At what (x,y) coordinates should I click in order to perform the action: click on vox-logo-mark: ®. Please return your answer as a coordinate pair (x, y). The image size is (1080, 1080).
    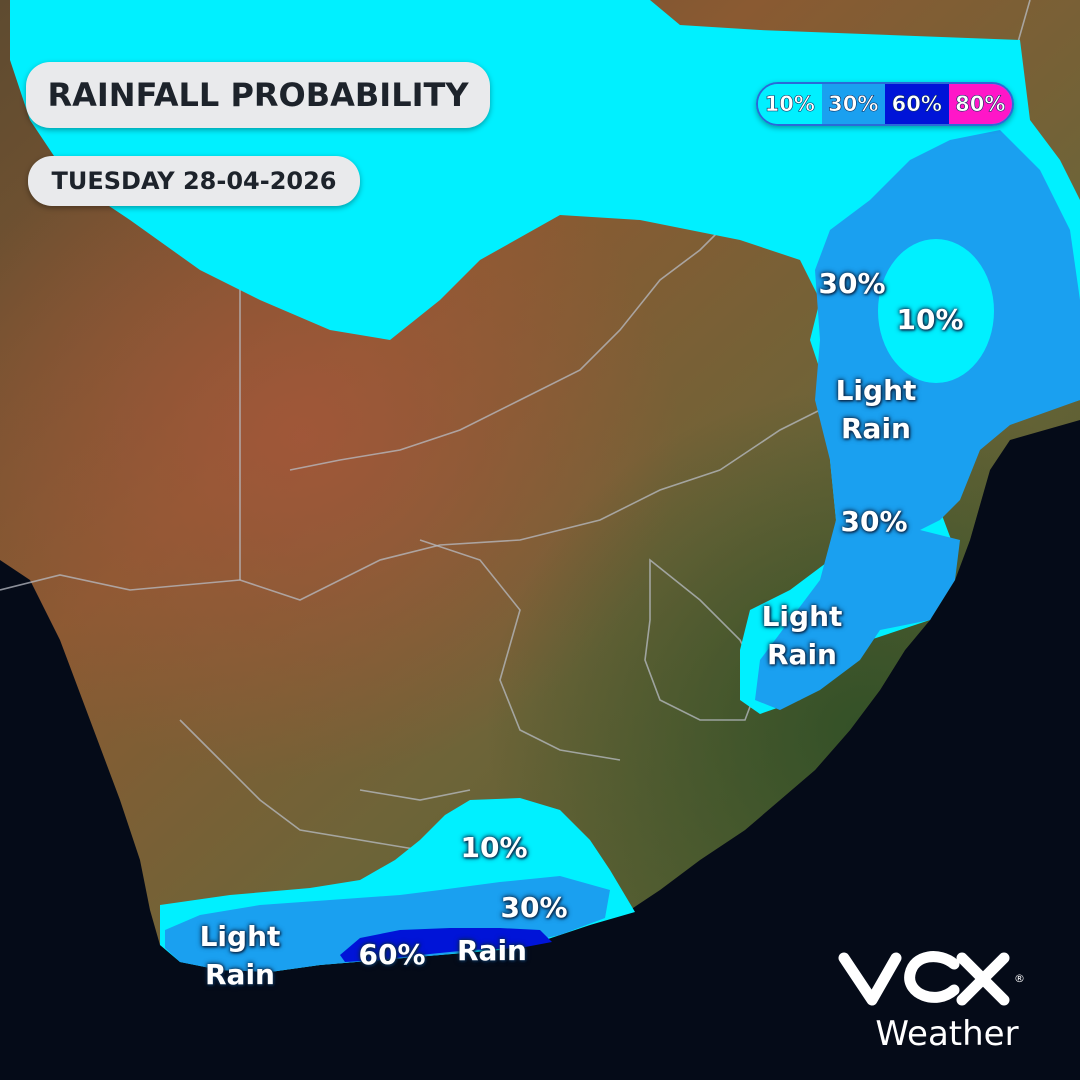
    Looking at the image, I should click on (931, 978).